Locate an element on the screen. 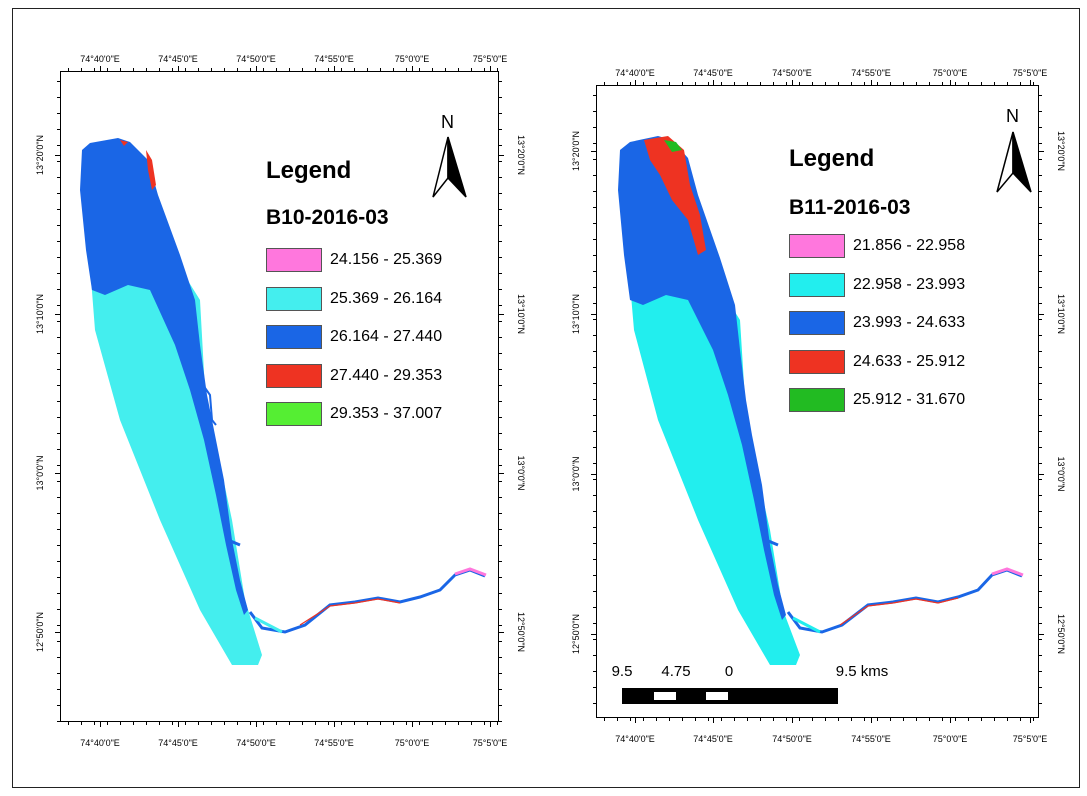 Image resolution: width=1087 pixels, height=796 pixels. lat-label-right: 13°20'0"N is located at coordinates (521, 155).